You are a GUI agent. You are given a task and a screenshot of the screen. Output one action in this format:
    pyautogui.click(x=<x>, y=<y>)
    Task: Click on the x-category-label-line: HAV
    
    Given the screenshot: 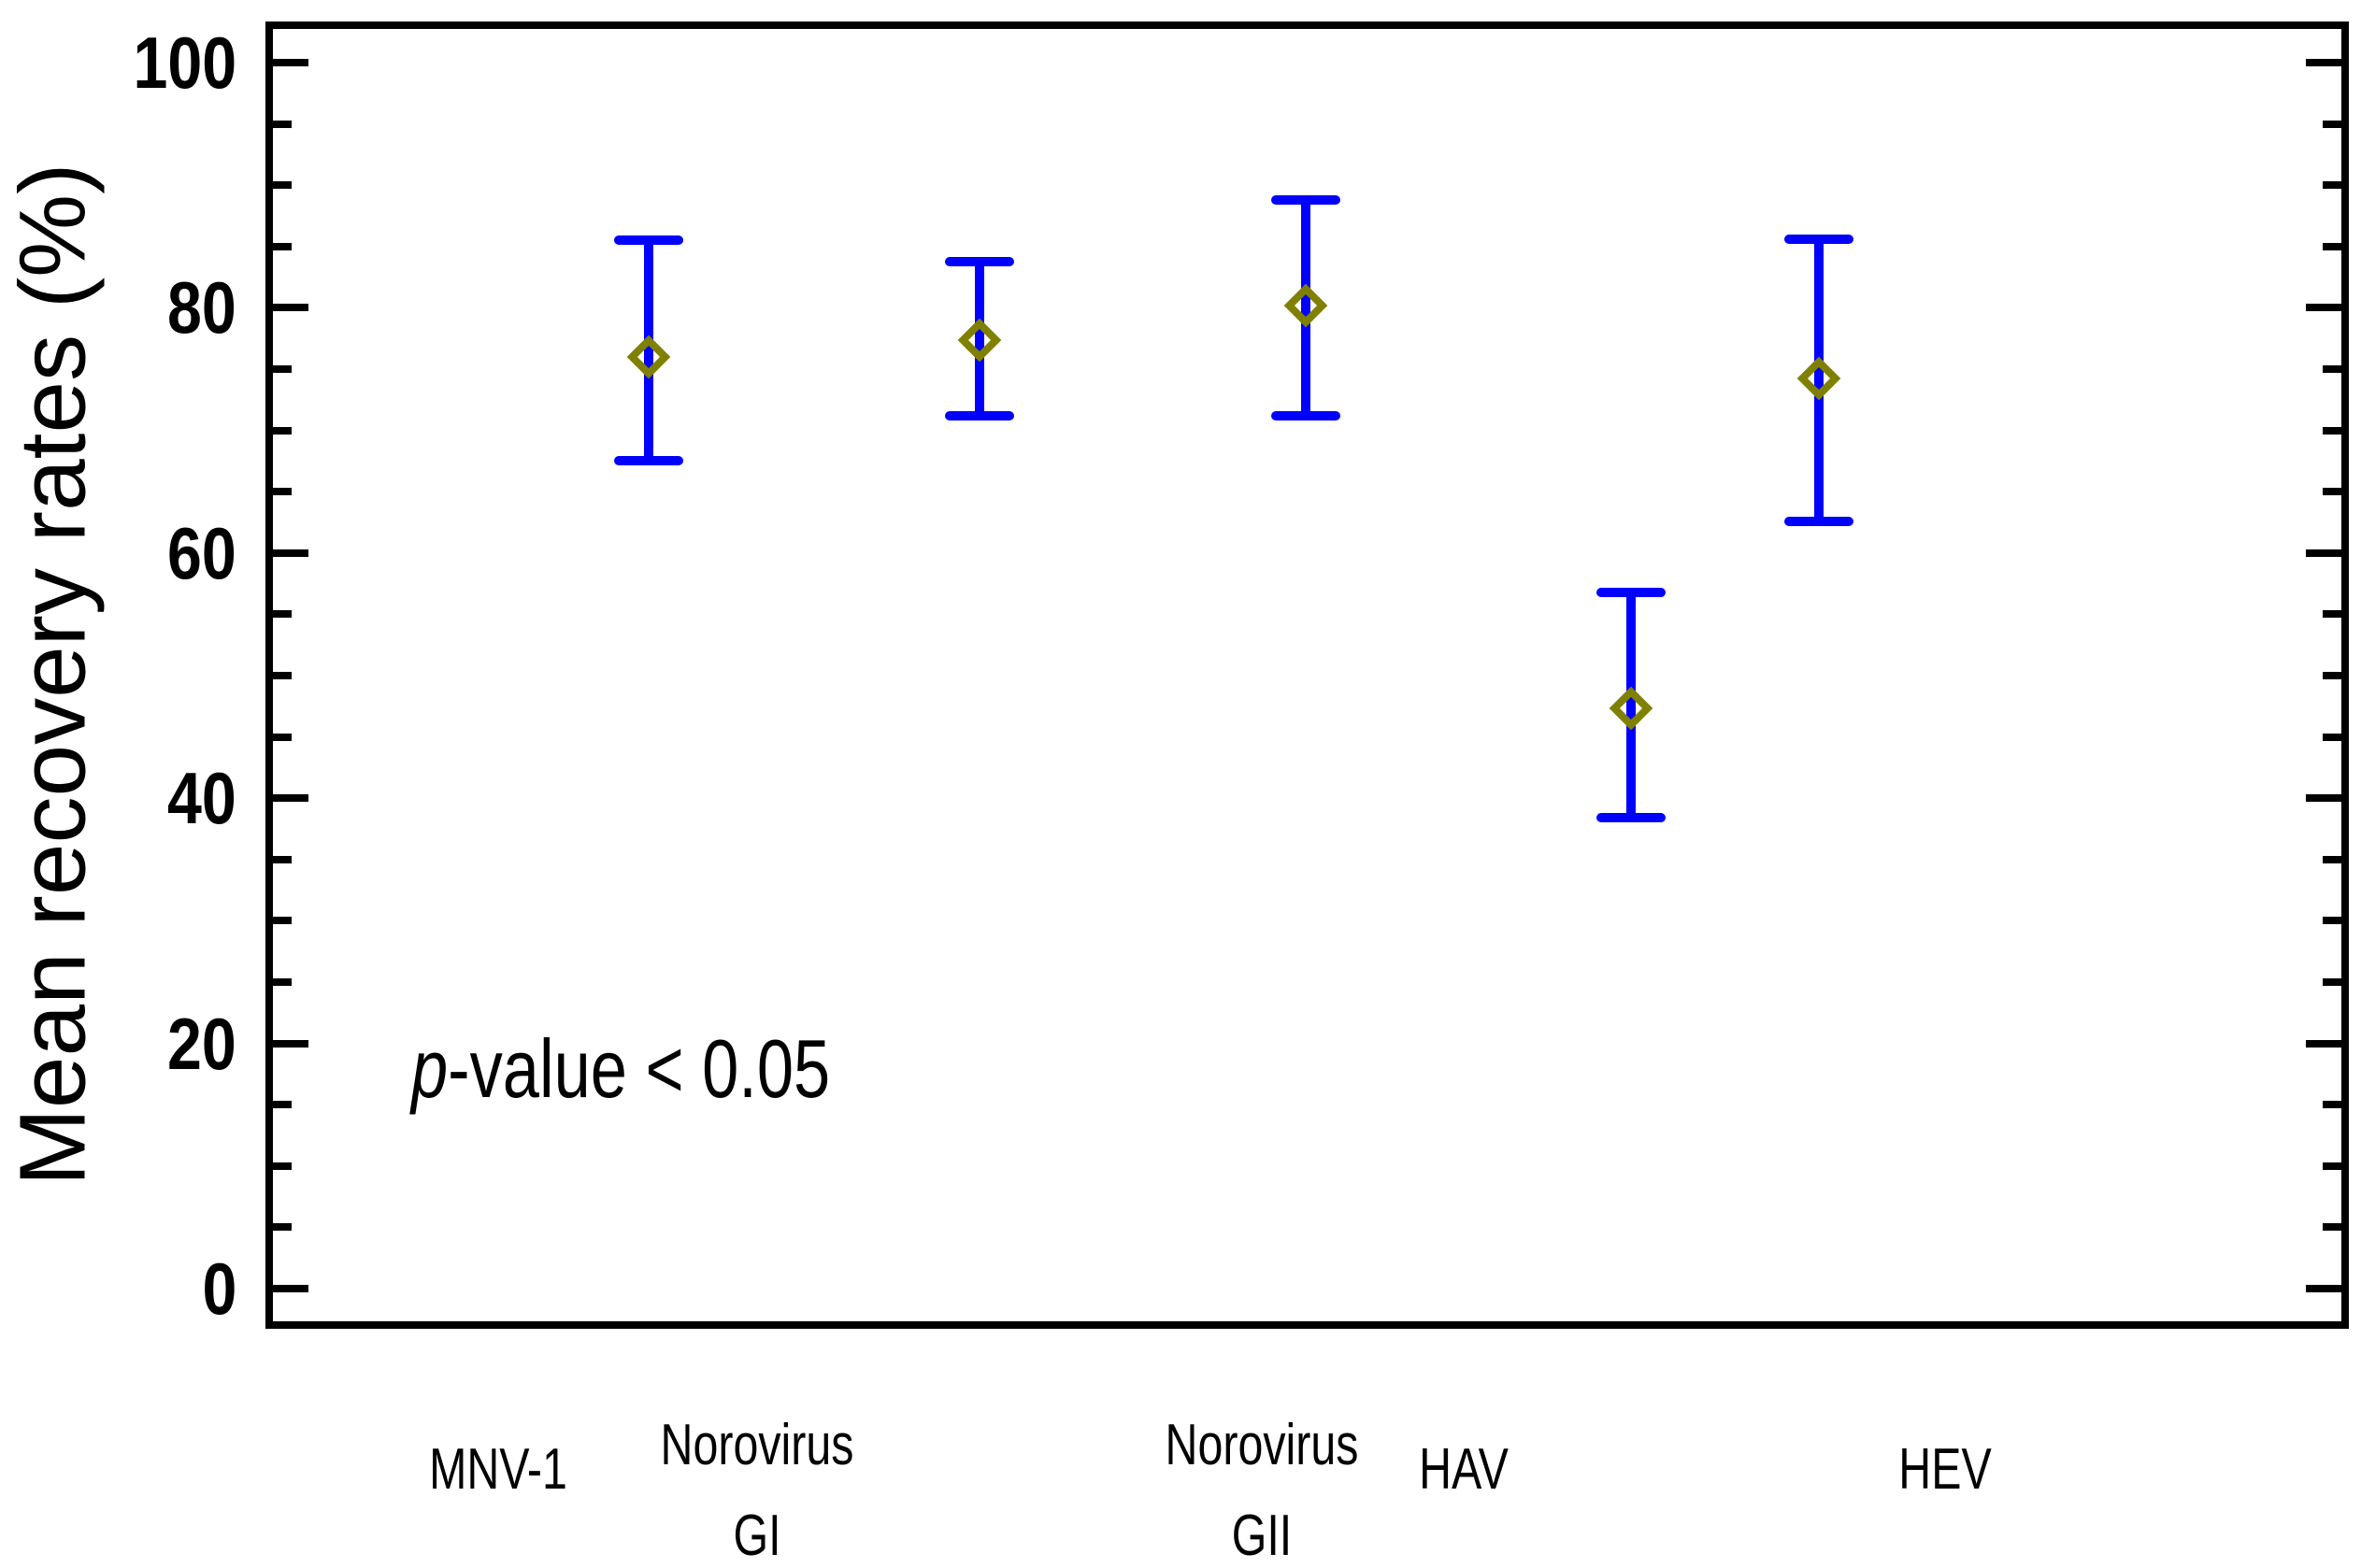 What is the action you would take?
    pyautogui.click(x=1464, y=1469)
    